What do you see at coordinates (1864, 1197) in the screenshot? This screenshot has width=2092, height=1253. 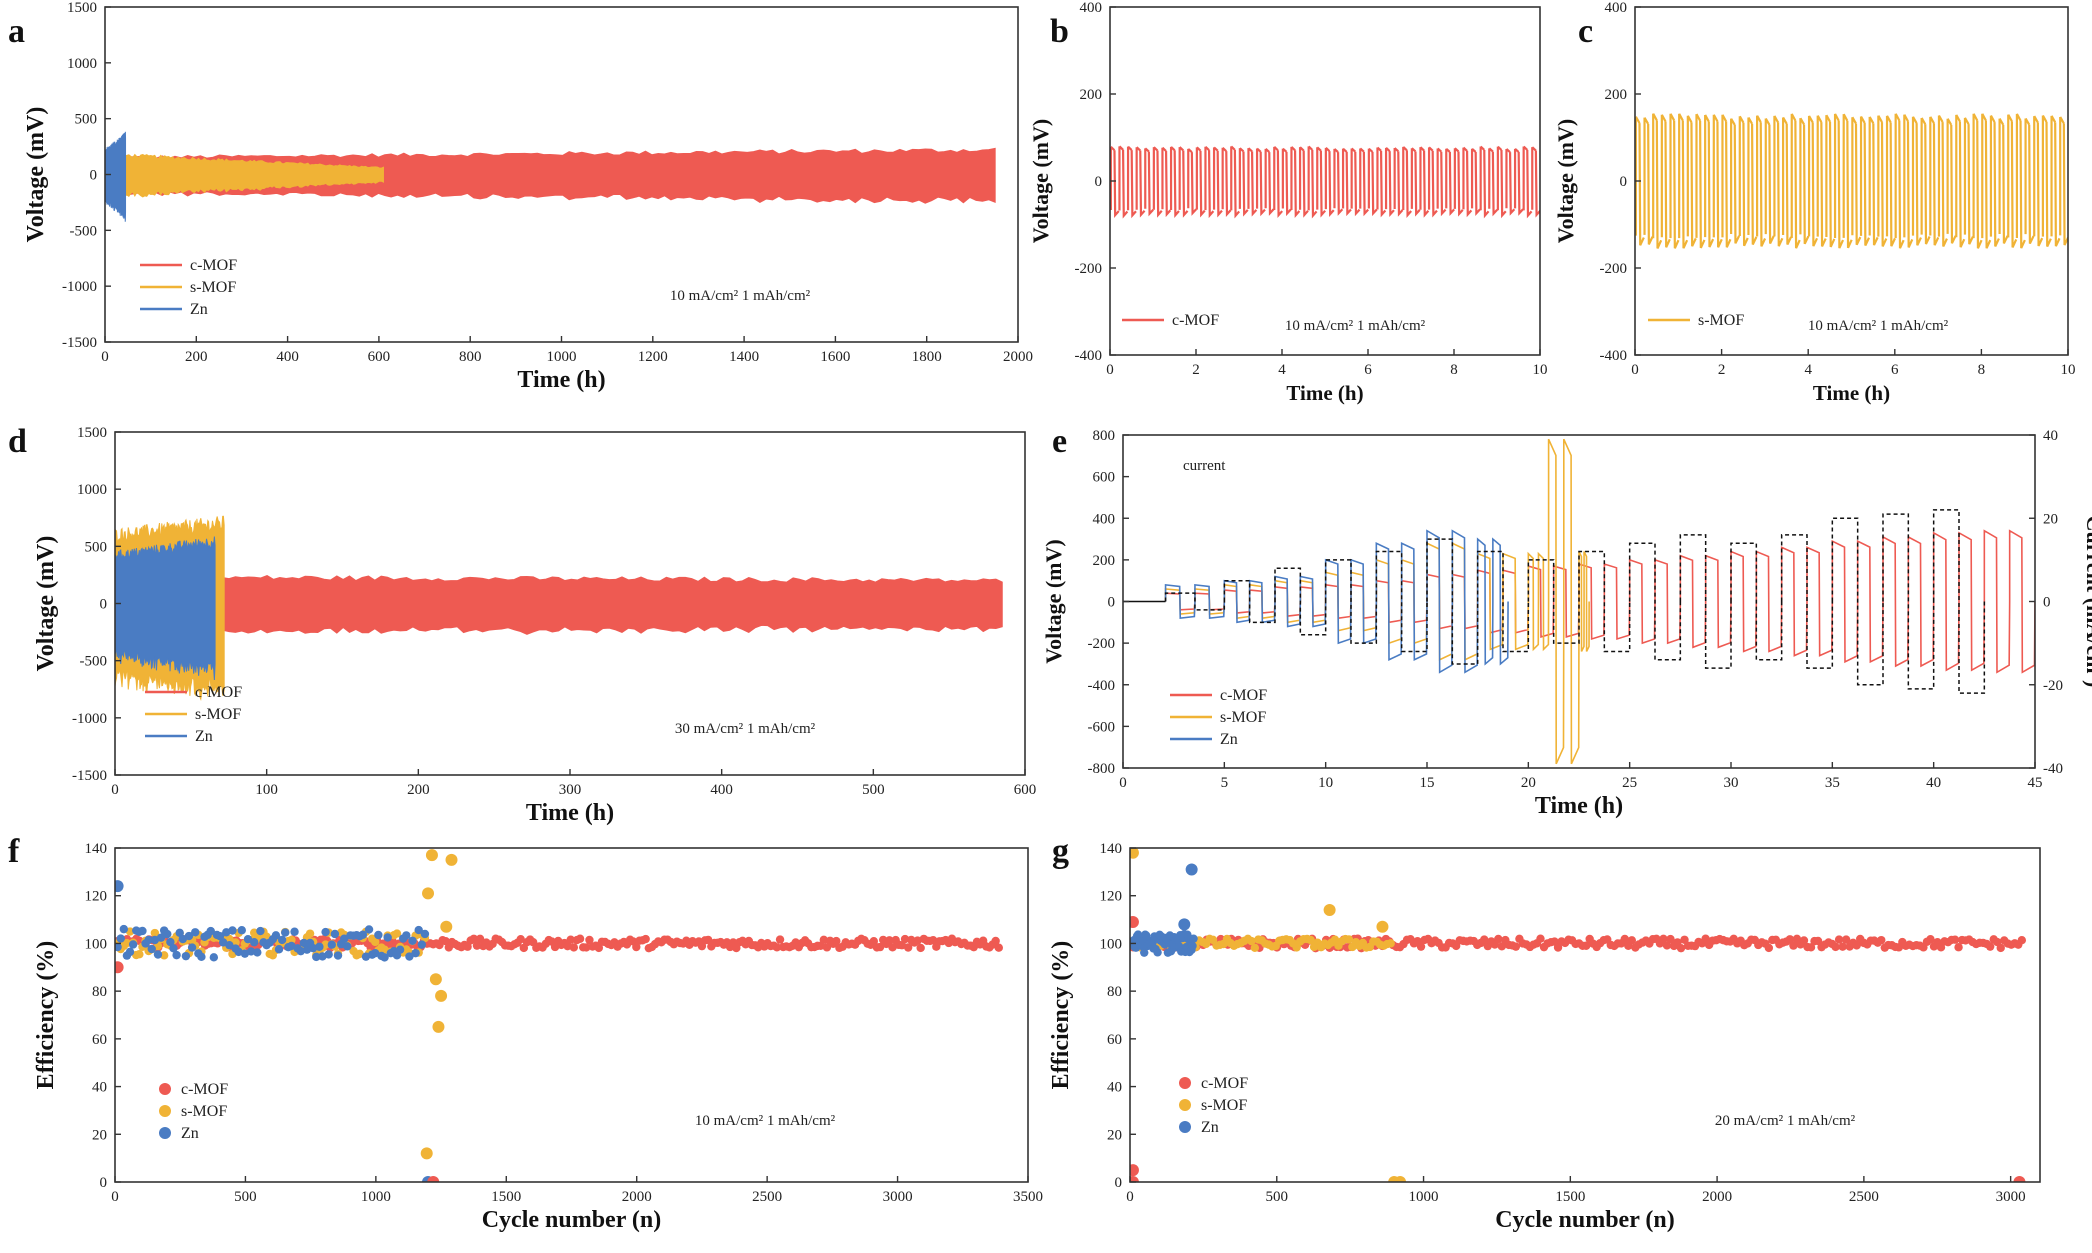 I see `x-tick-label: 2500` at bounding box center [1864, 1197].